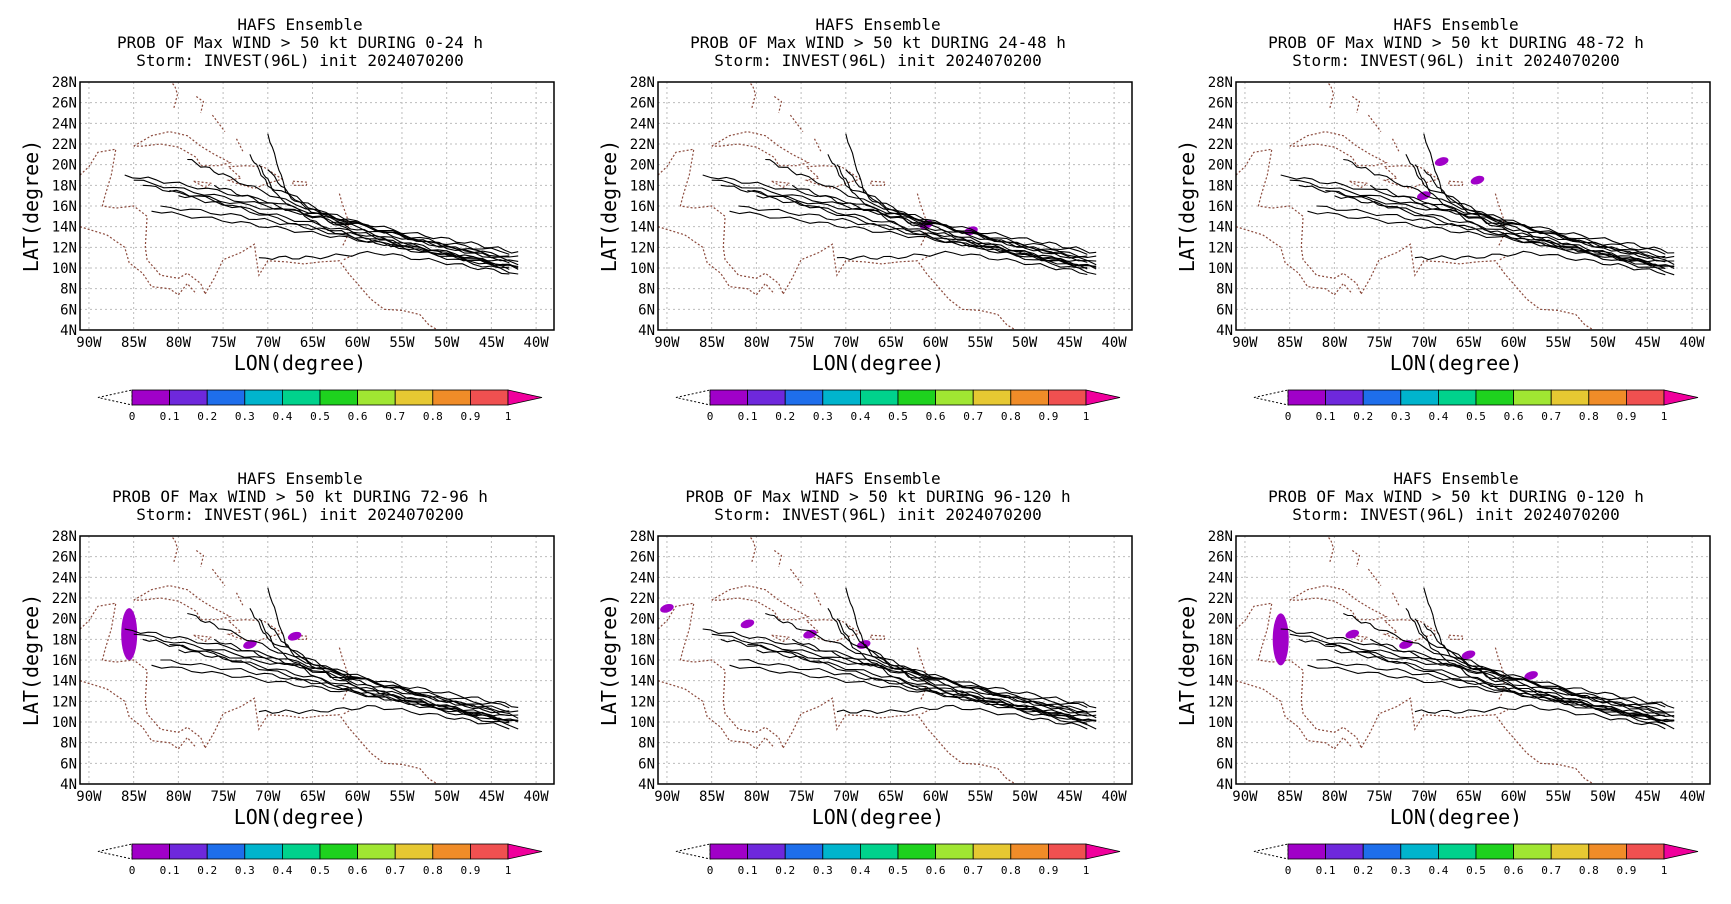 The image size is (1731, 904). Describe the element at coordinates (1456, 42) in the screenshot. I see `panel-subtitle: PROB OF Max WIND > 50 kt DURING 48-72 h` at that location.